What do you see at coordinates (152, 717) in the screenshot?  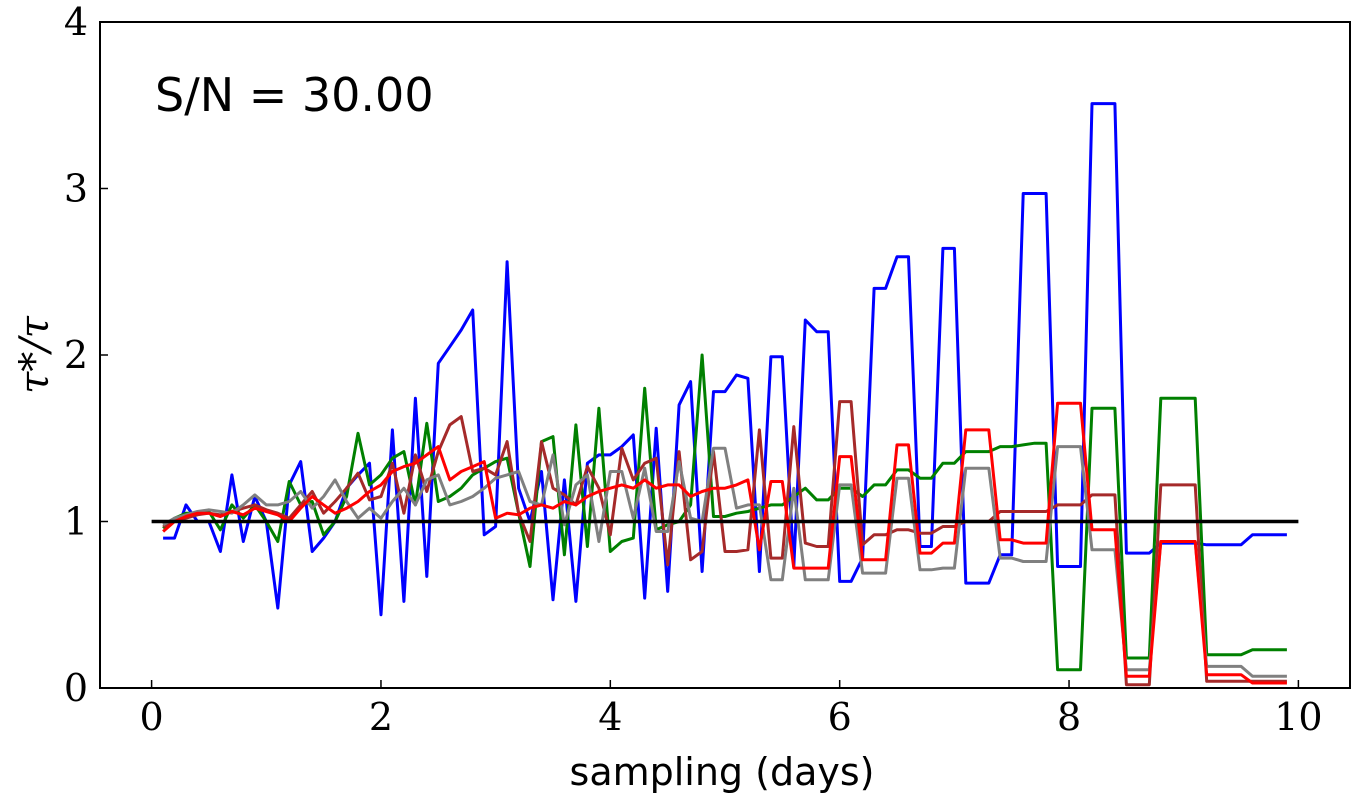 I see `x-tick-label: 0` at bounding box center [152, 717].